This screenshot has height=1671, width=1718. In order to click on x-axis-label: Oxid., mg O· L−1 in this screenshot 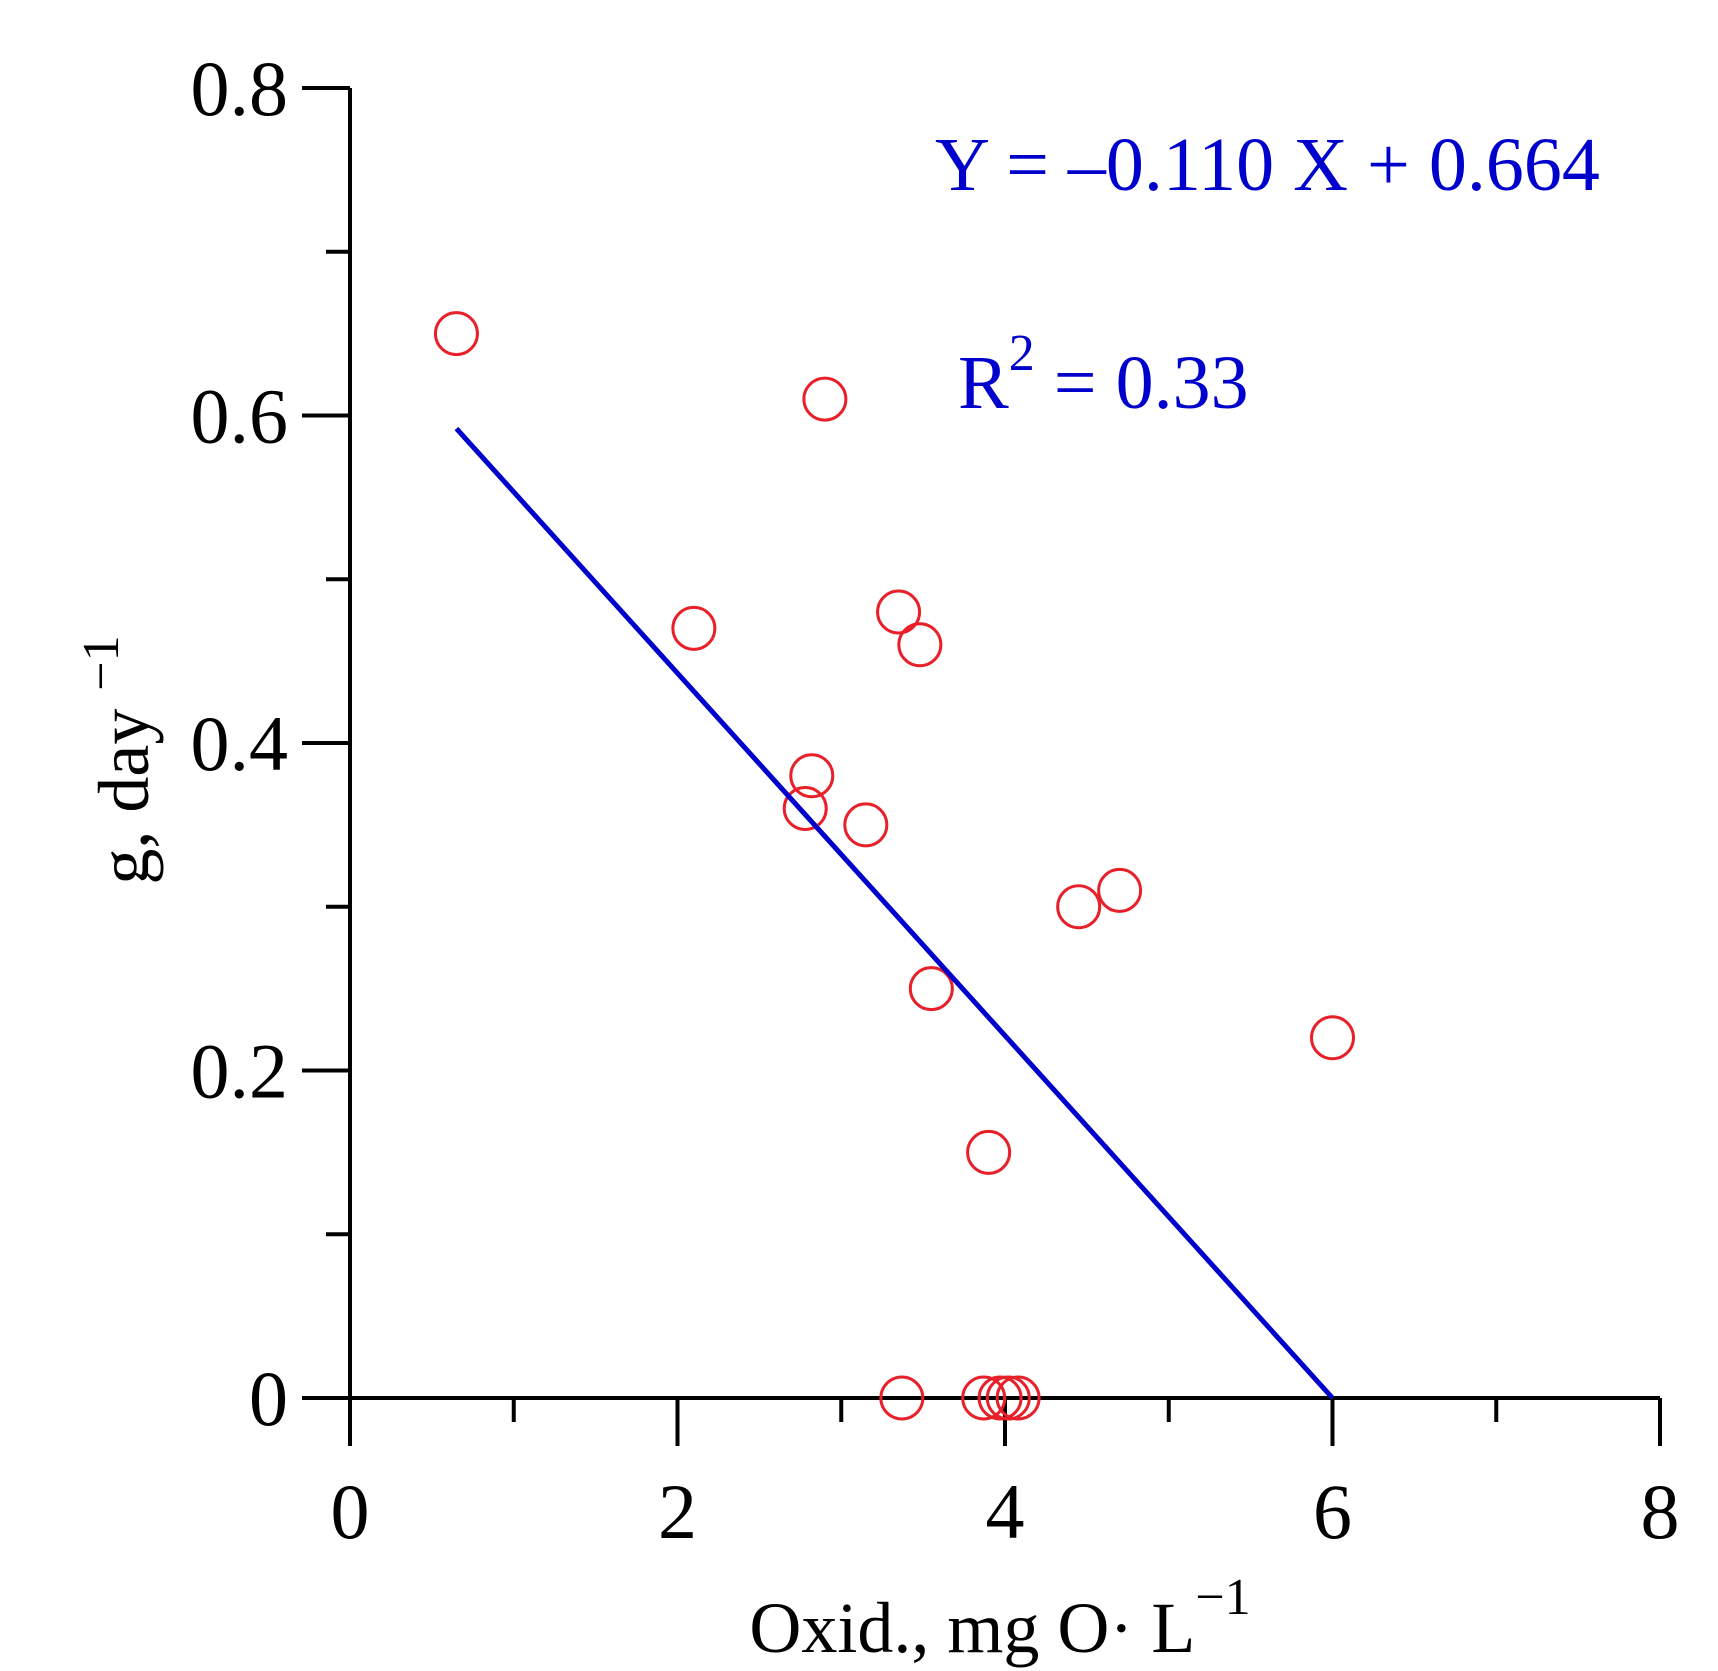, I will do `click(999, 1618)`.